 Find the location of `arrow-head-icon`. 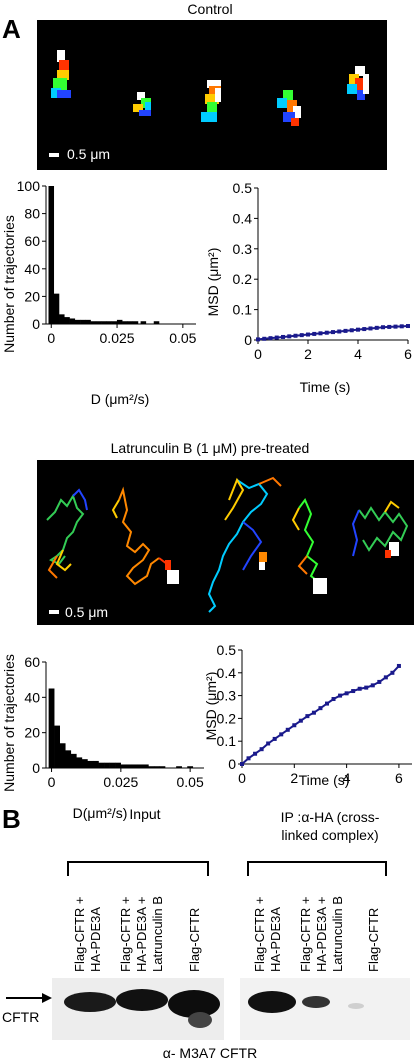

arrow-head-icon is located at coordinates (47, 998).